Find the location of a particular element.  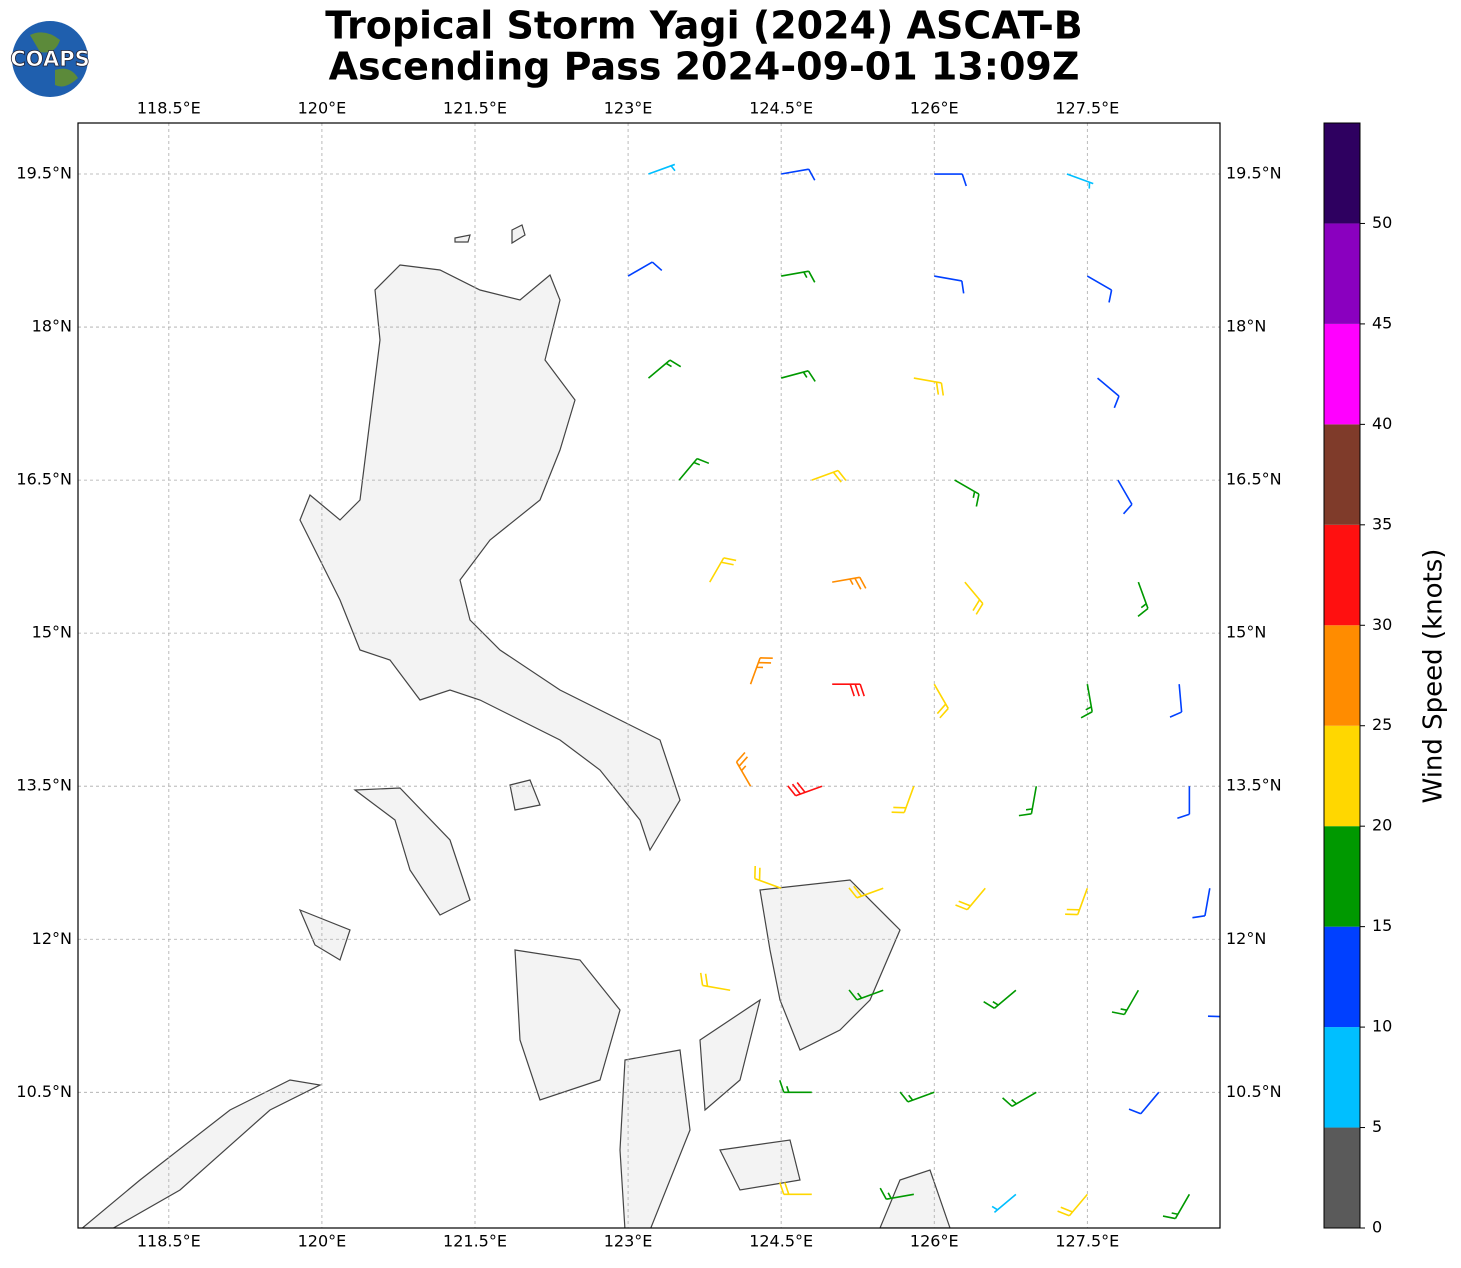

logo: COAPS is located at coordinates (50, 59).